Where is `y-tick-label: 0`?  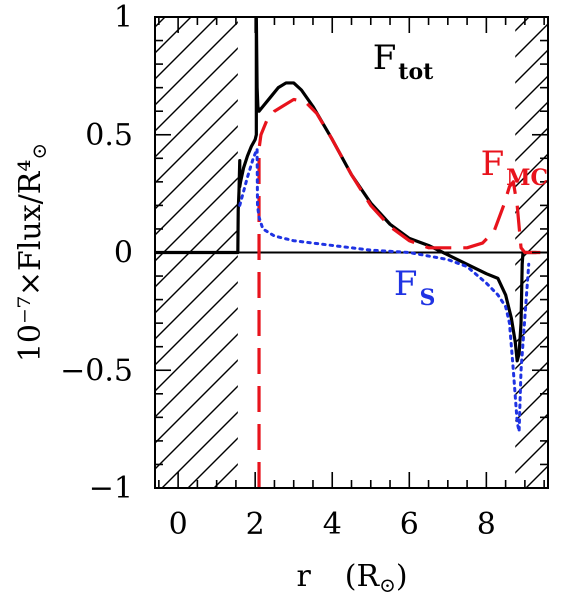
y-tick-label: 0 is located at coordinates (123, 253).